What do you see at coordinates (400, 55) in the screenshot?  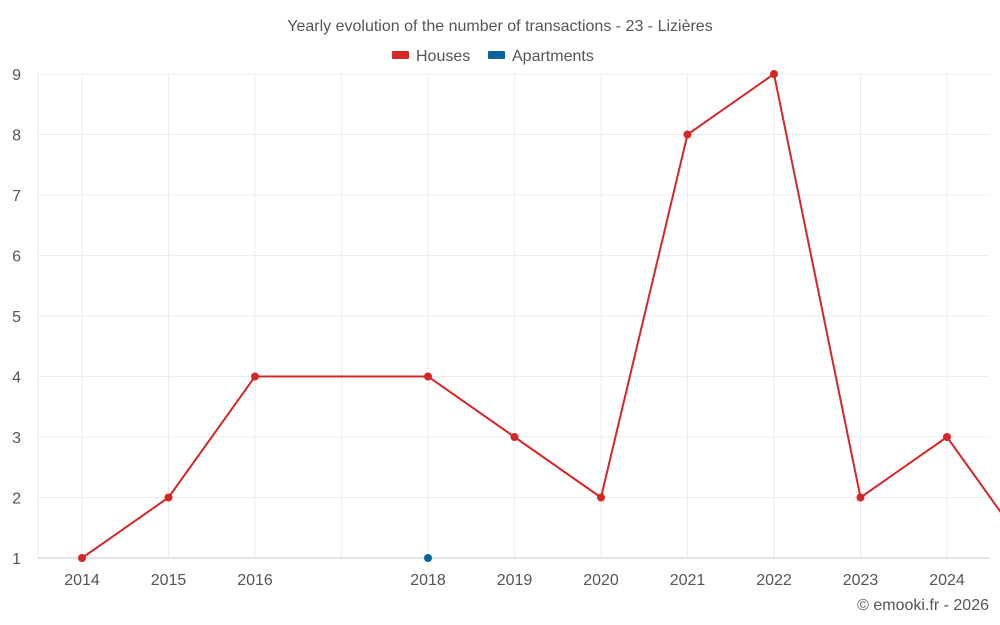 I see `legend-swatch-houses` at bounding box center [400, 55].